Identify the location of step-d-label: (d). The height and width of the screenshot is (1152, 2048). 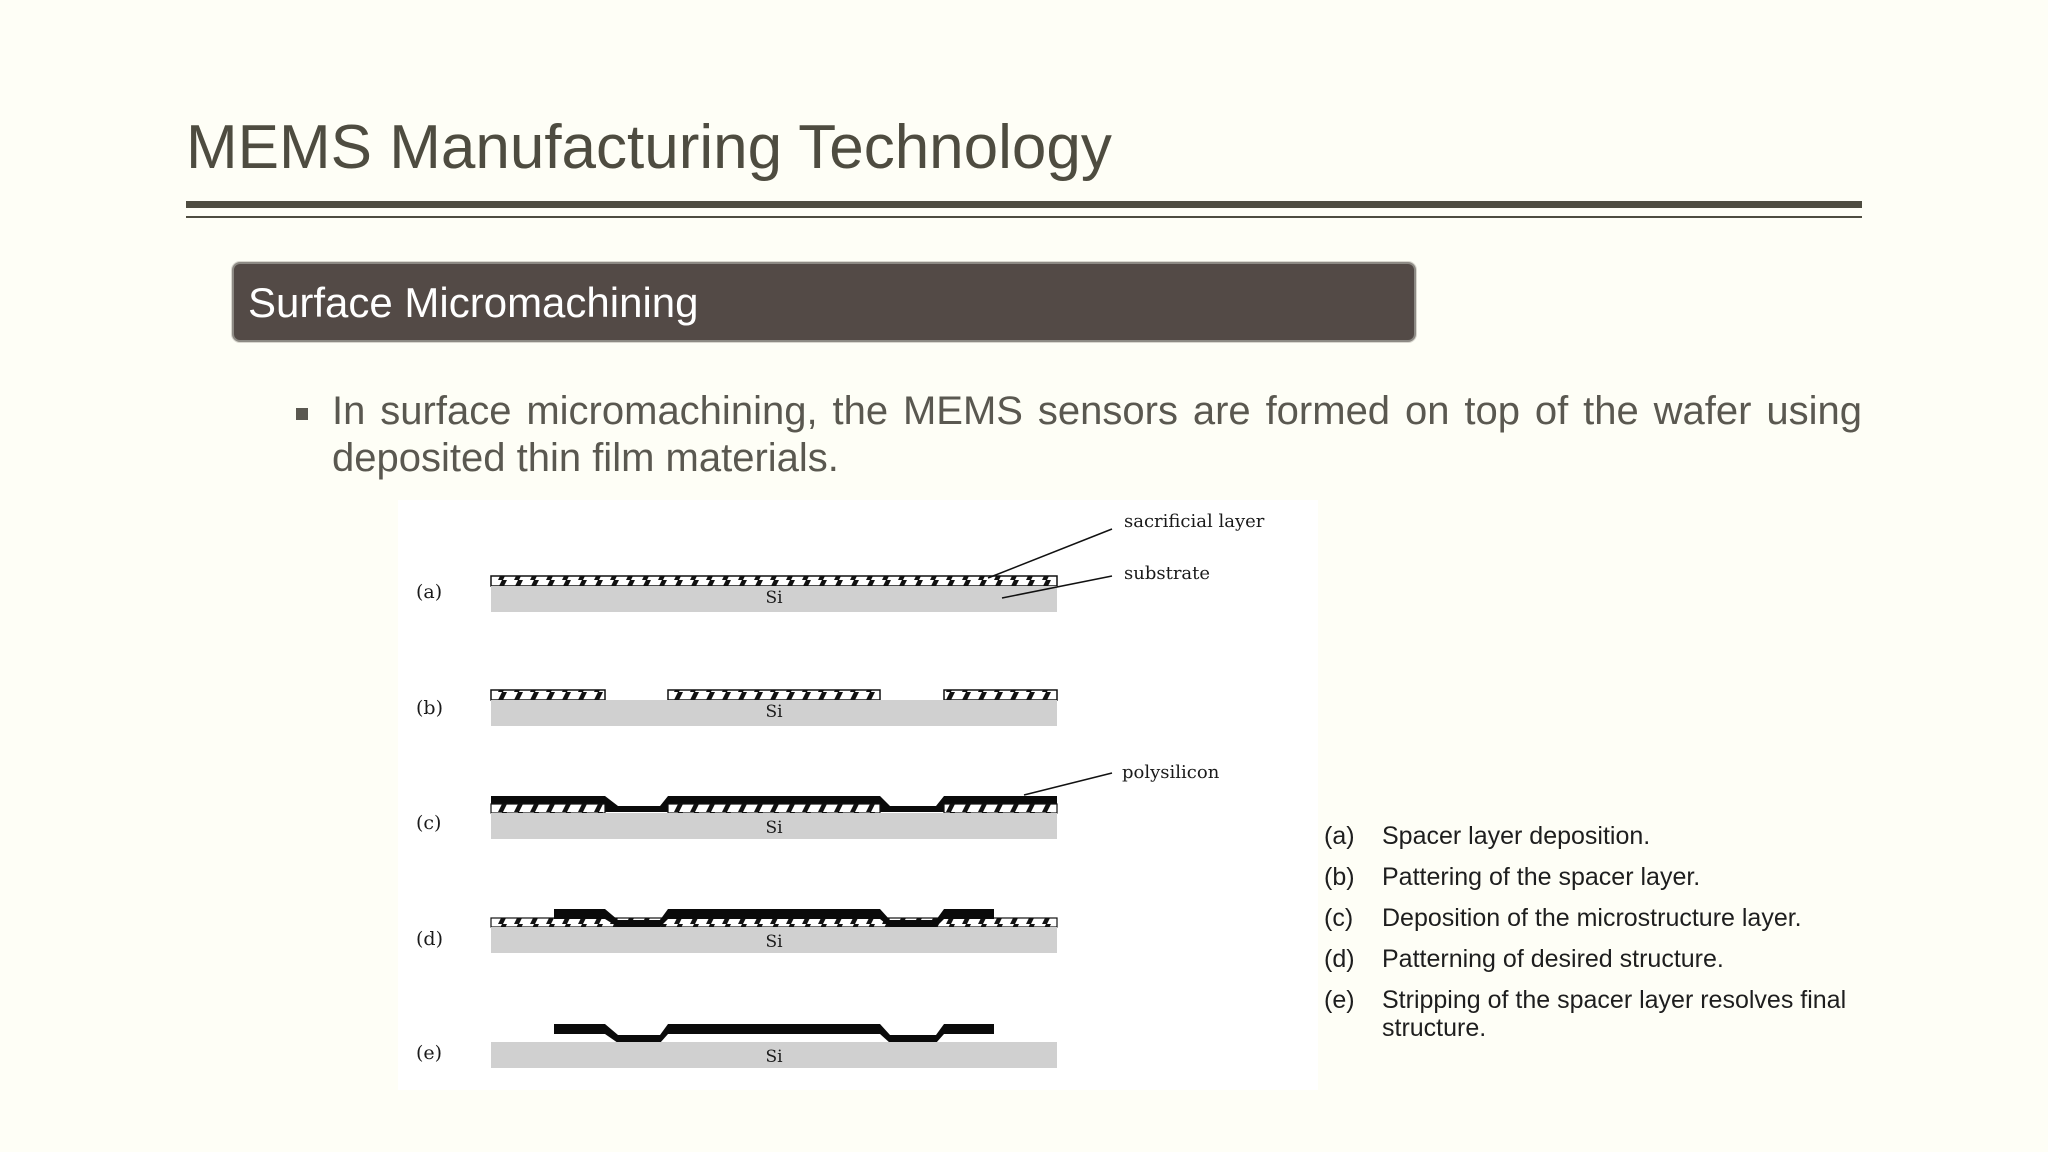
(429, 939).